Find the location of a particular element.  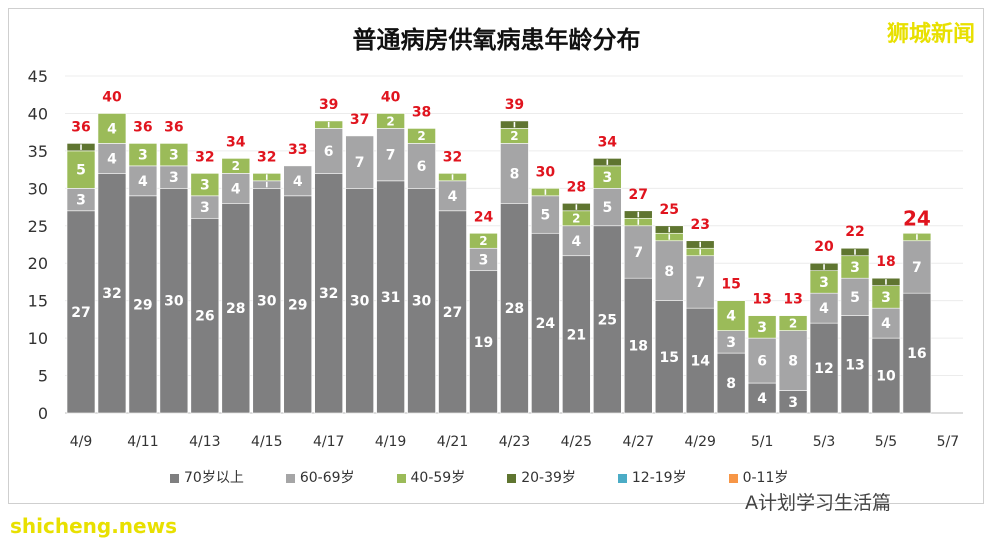

y-tick-label: 25 is located at coordinates (38, 226).